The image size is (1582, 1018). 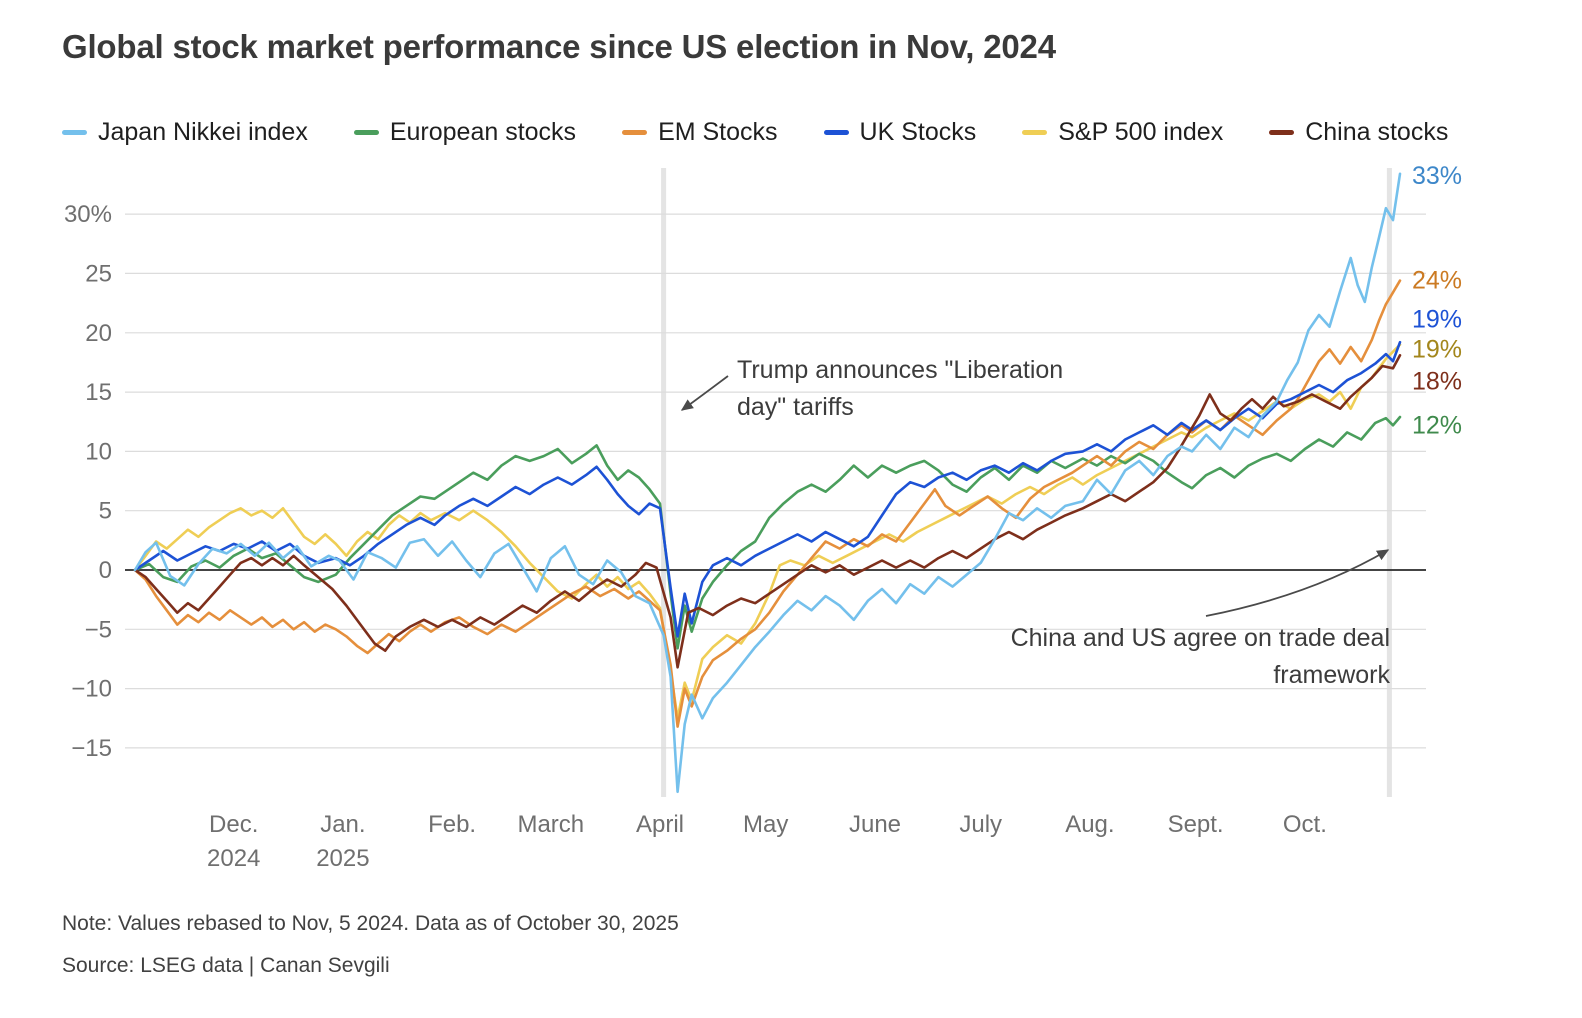 I want to click on event-band-latest-data, so click(x=1389, y=482).